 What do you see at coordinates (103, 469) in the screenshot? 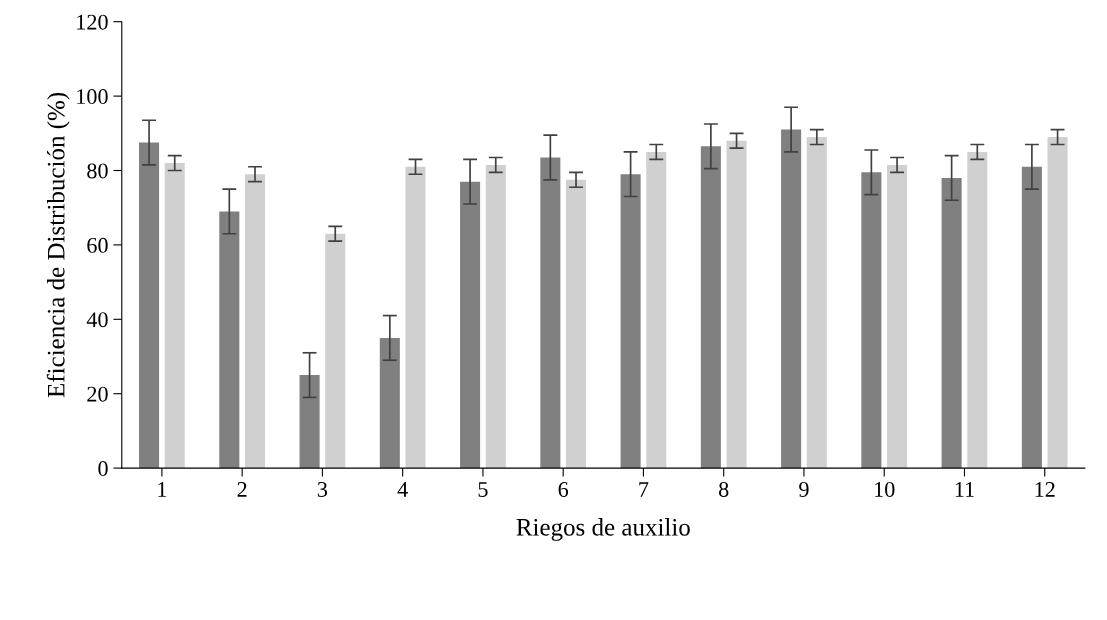
I see `y-tick-label: 0` at bounding box center [103, 469].